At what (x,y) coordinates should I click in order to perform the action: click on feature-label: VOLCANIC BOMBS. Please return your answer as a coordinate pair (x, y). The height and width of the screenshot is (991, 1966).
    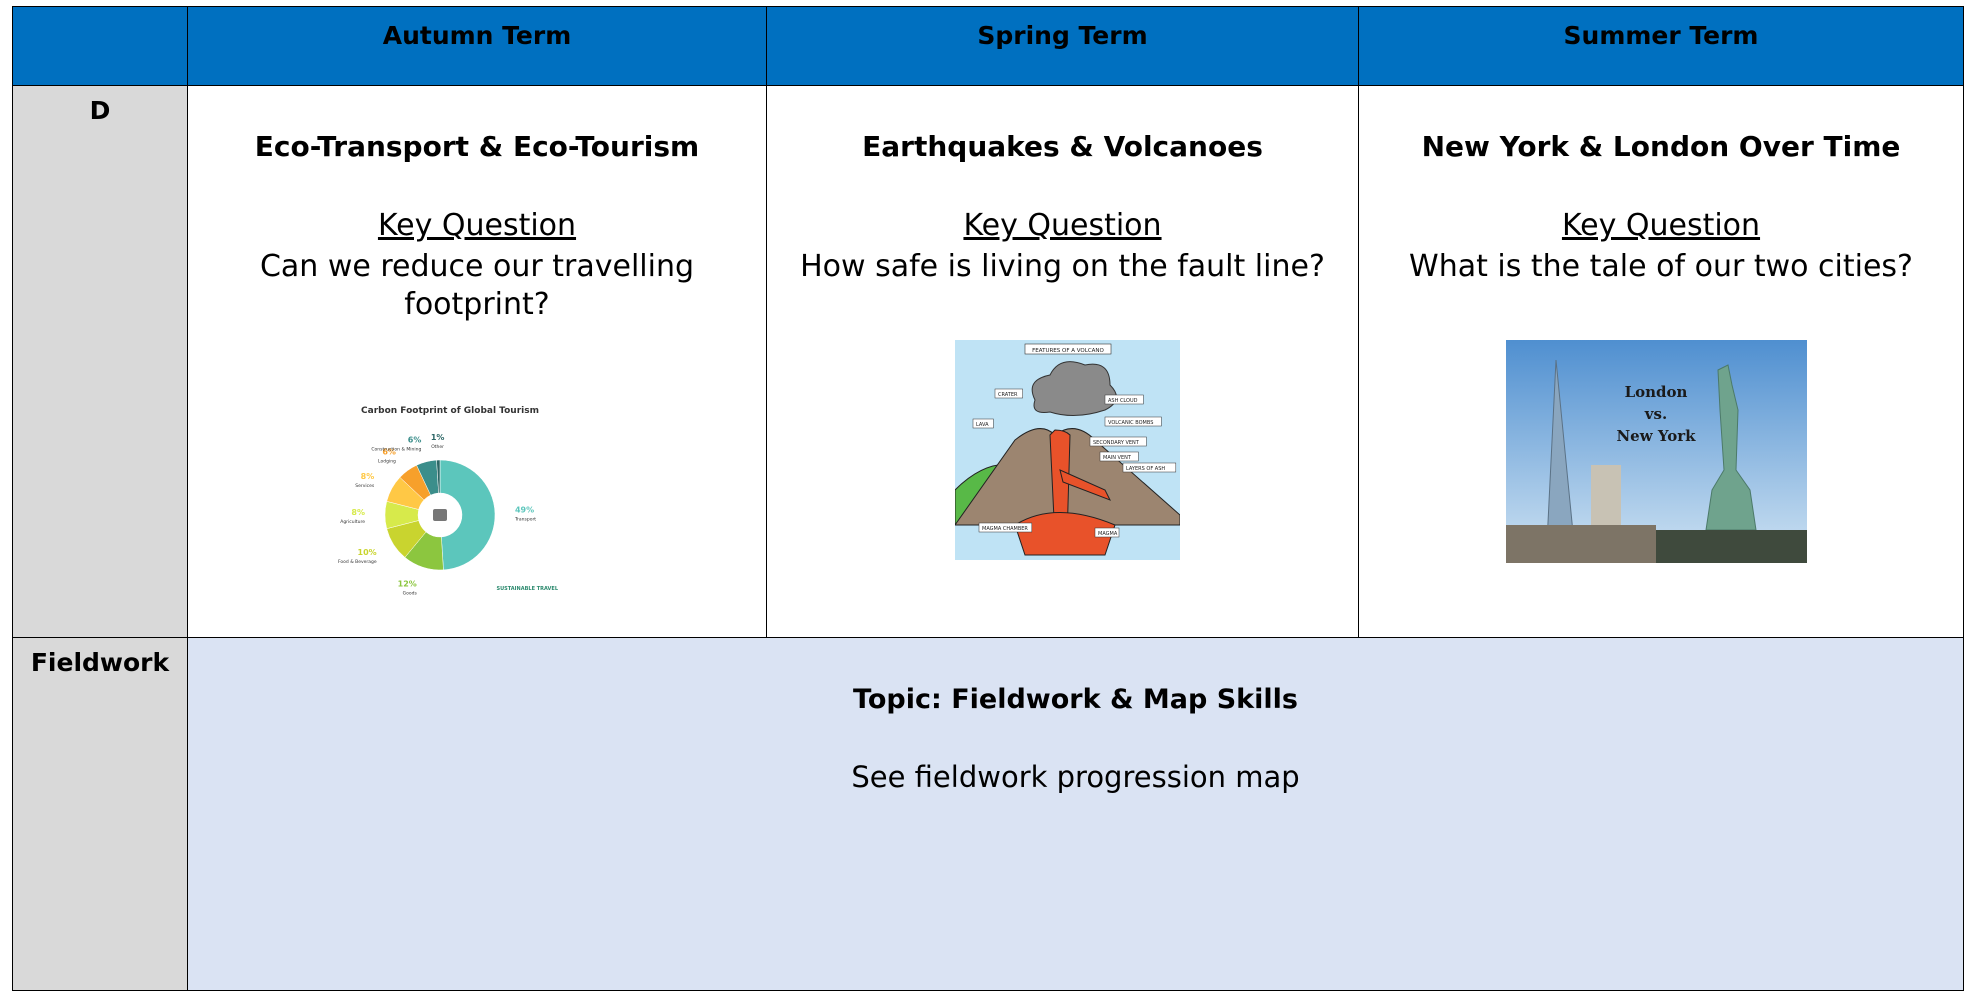
    Looking at the image, I should click on (1130, 423).